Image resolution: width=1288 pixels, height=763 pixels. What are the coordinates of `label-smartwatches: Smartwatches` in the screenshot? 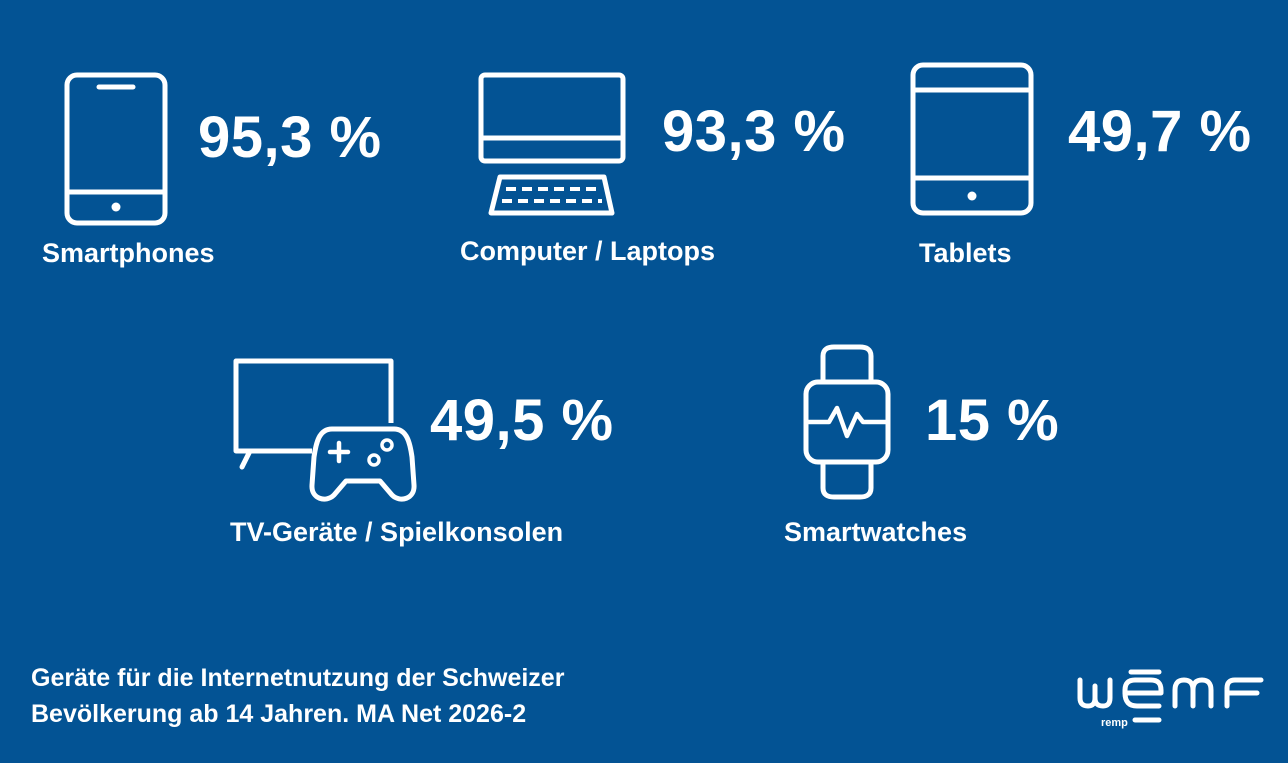 It's located at (876, 532).